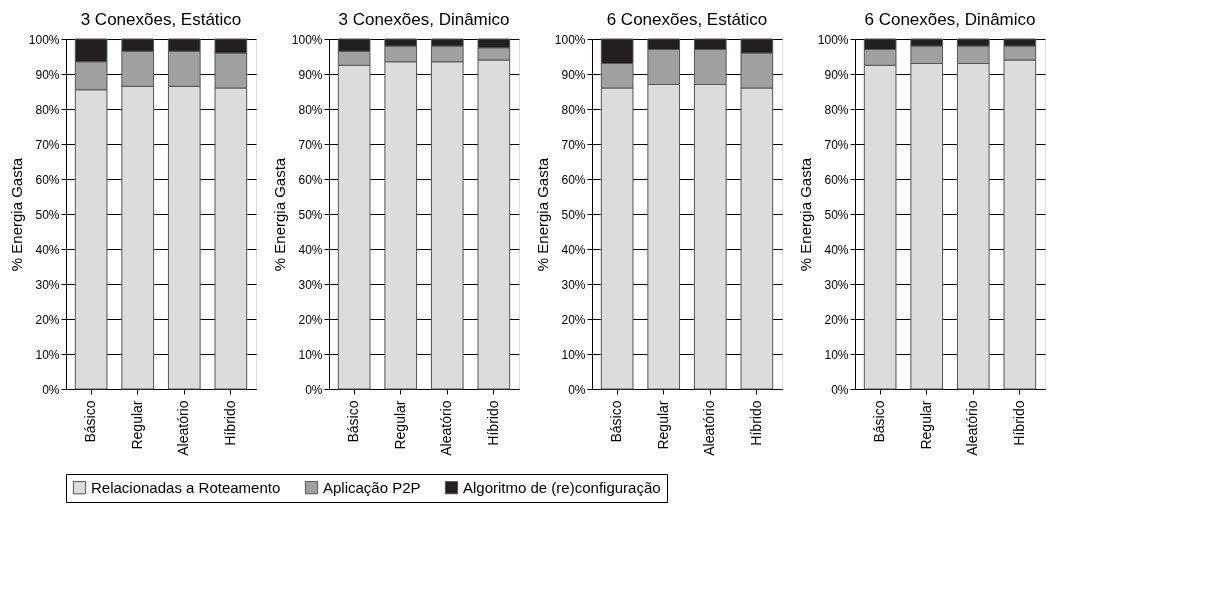 The height and width of the screenshot is (612, 1208). What do you see at coordinates (372, 487) in the screenshot?
I see `legend-label: Aplicação P2P` at bounding box center [372, 487].